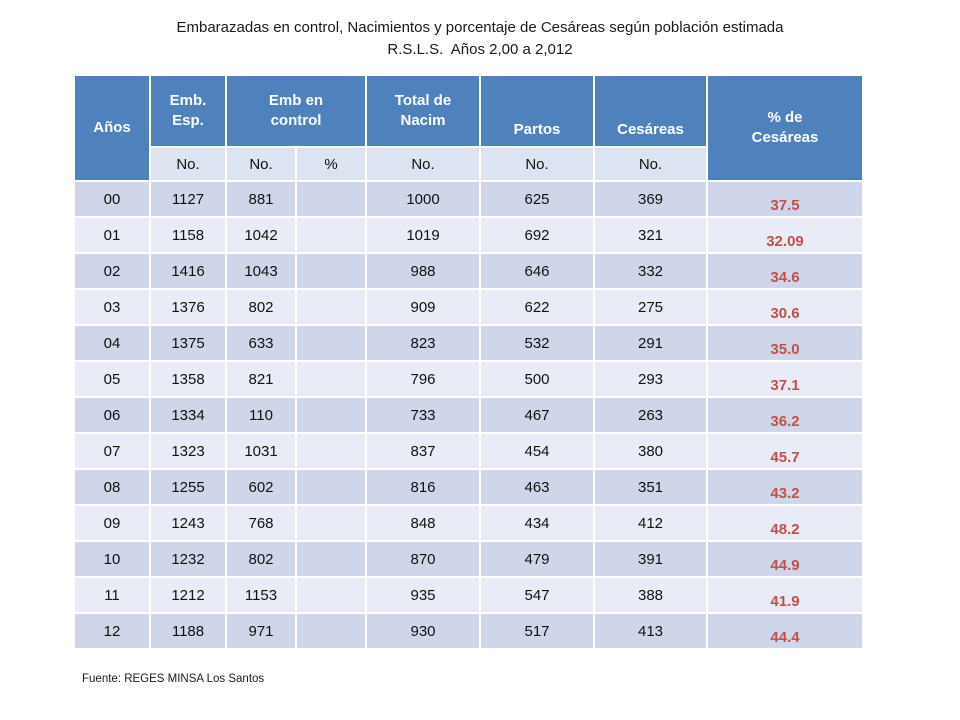 This screenshot has height=720, width=960. I want to click on cell-emb-esp: 1127, so click(188, 199).